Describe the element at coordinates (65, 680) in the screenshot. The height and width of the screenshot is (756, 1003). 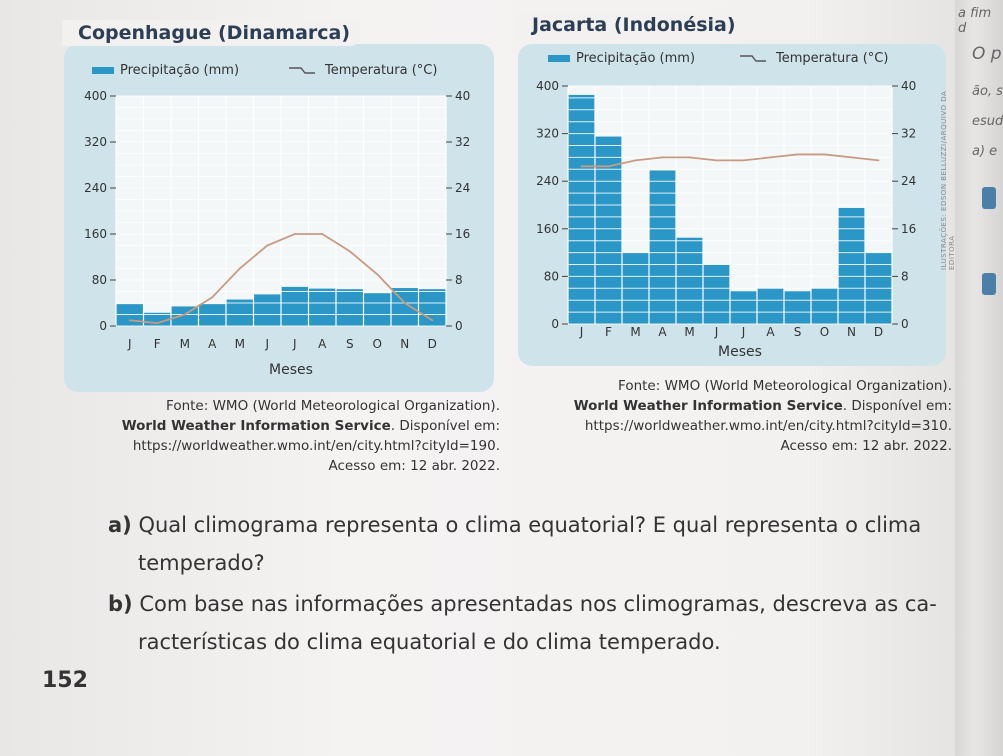
I see `page-number: 152` at that location.